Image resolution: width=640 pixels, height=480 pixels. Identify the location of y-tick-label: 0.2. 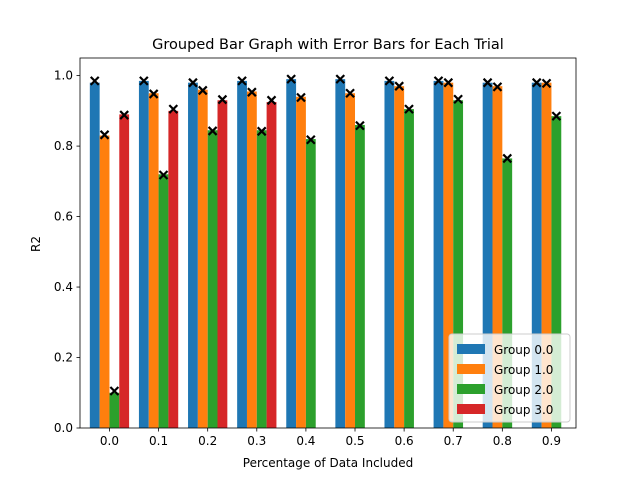
(63, 358).